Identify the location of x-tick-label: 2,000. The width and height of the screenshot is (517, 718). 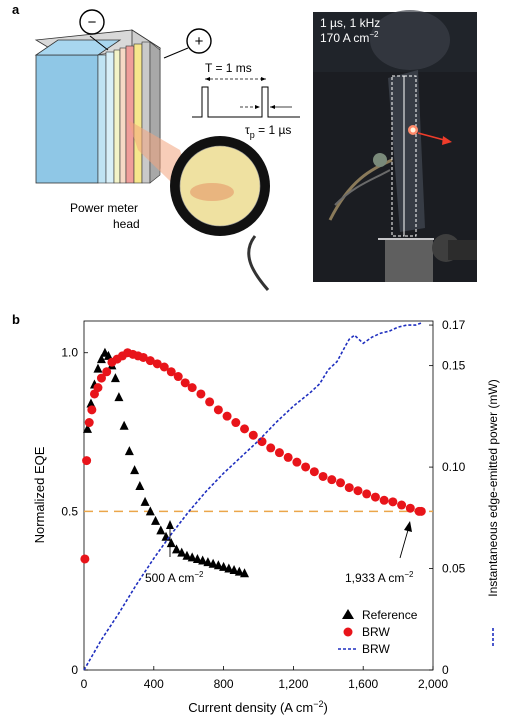
(433, 684).